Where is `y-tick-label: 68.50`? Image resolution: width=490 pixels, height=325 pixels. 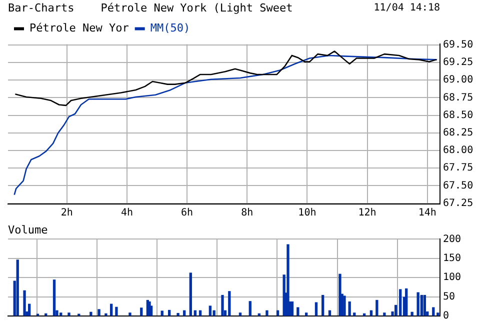 y-tick-label: 68.50 is located at coordinates (458, 115).